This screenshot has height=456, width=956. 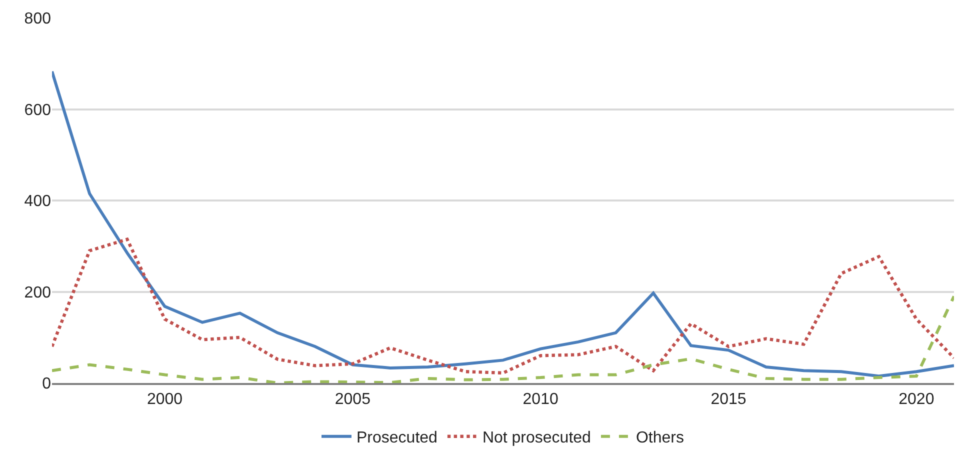 What do you see at coordinates (164, 399) in the screenshot?
I see `x-tick-label: 2000` at bounding box center [164, 399].